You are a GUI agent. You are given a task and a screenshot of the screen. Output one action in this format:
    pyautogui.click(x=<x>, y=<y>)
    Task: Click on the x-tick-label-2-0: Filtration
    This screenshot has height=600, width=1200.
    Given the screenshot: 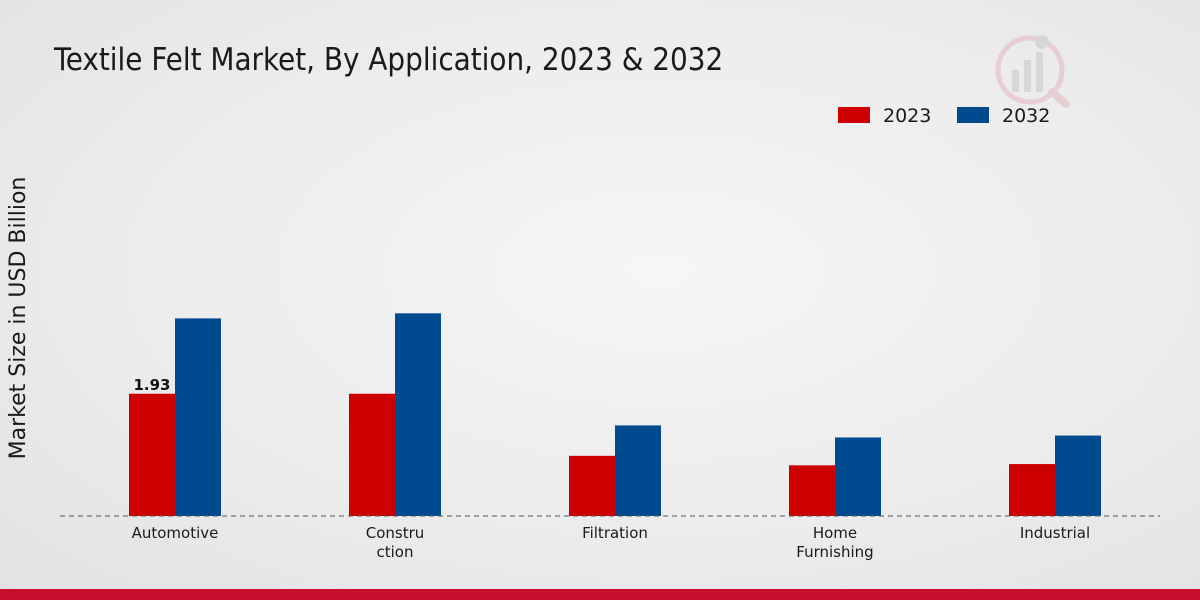 What is the action you would take?
    pyautogui.click(x=615, y=533)
    